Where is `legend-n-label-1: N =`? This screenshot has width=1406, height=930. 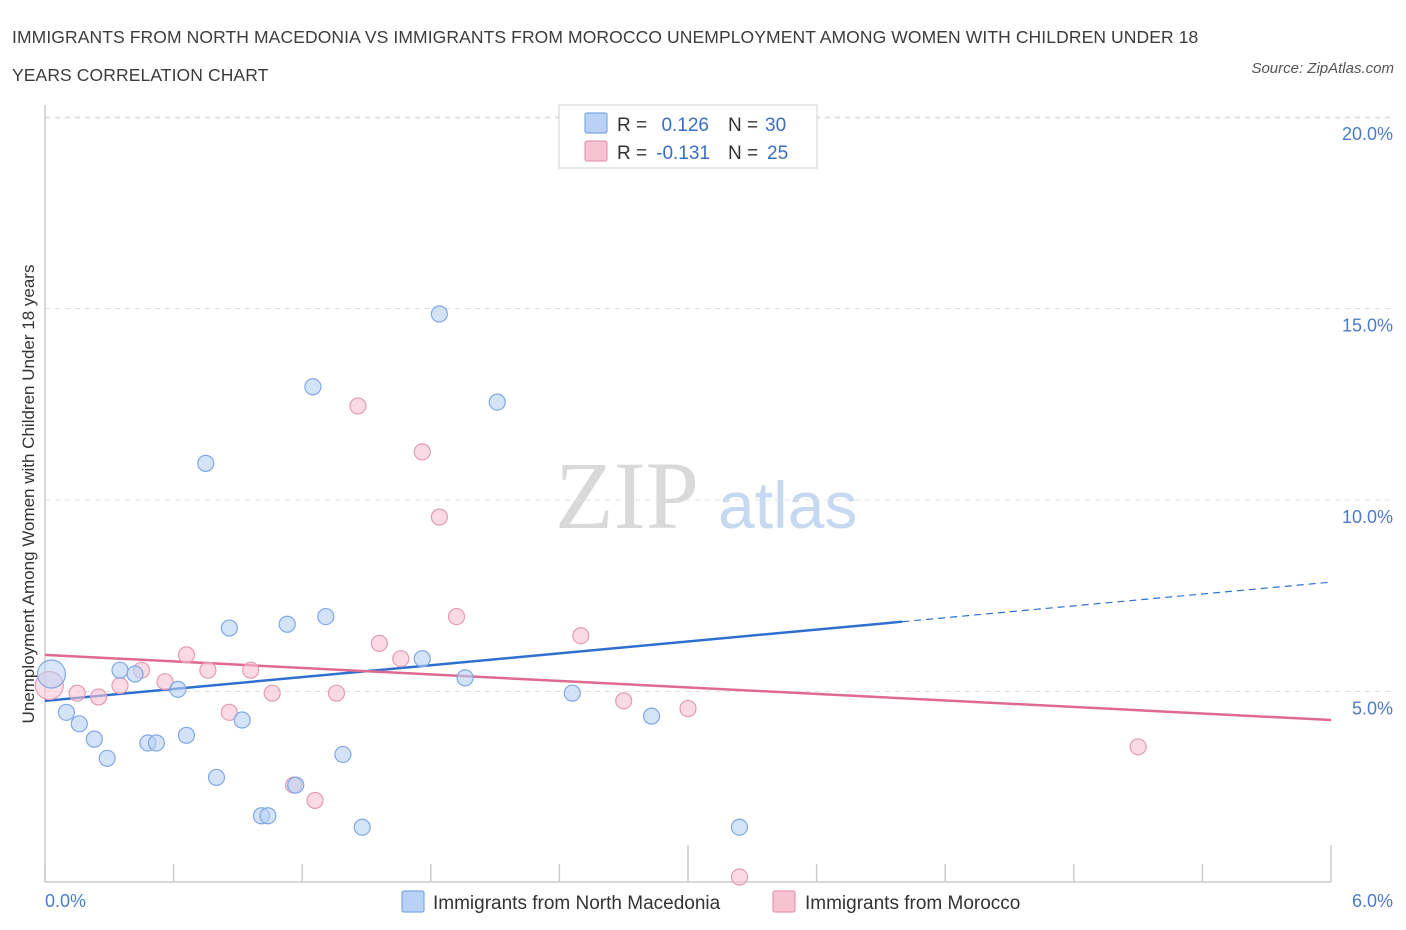 legend-n-label-1: N = is located at coordinates (743, 125).